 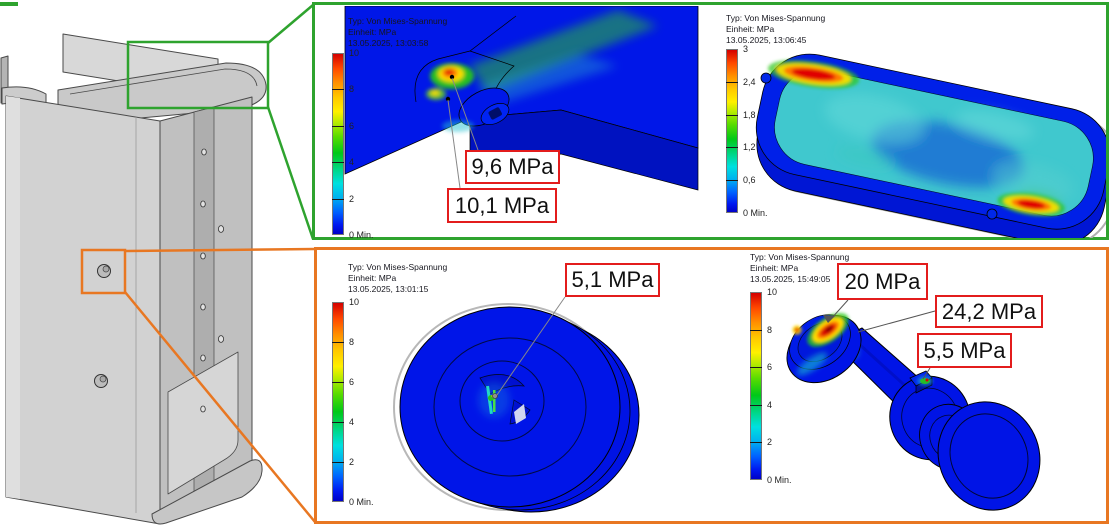 What do you see at coordinates (930, 145) in the screenshot?
I see `fea-plot-plate-scene` at bounding box center [930, 145].